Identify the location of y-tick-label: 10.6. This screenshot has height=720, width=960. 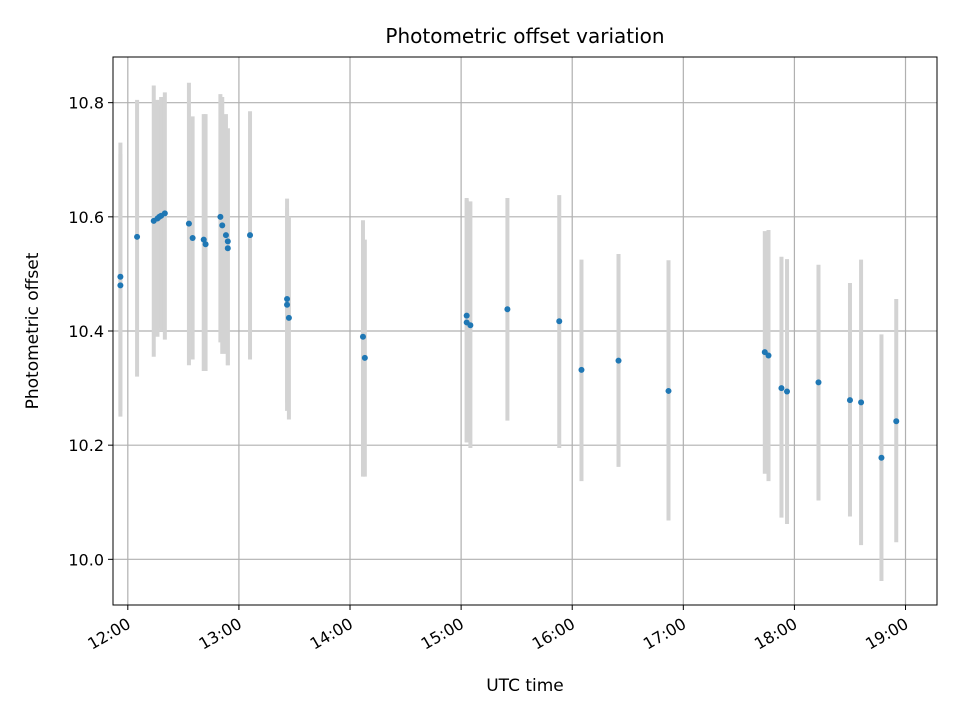
(86, 217).